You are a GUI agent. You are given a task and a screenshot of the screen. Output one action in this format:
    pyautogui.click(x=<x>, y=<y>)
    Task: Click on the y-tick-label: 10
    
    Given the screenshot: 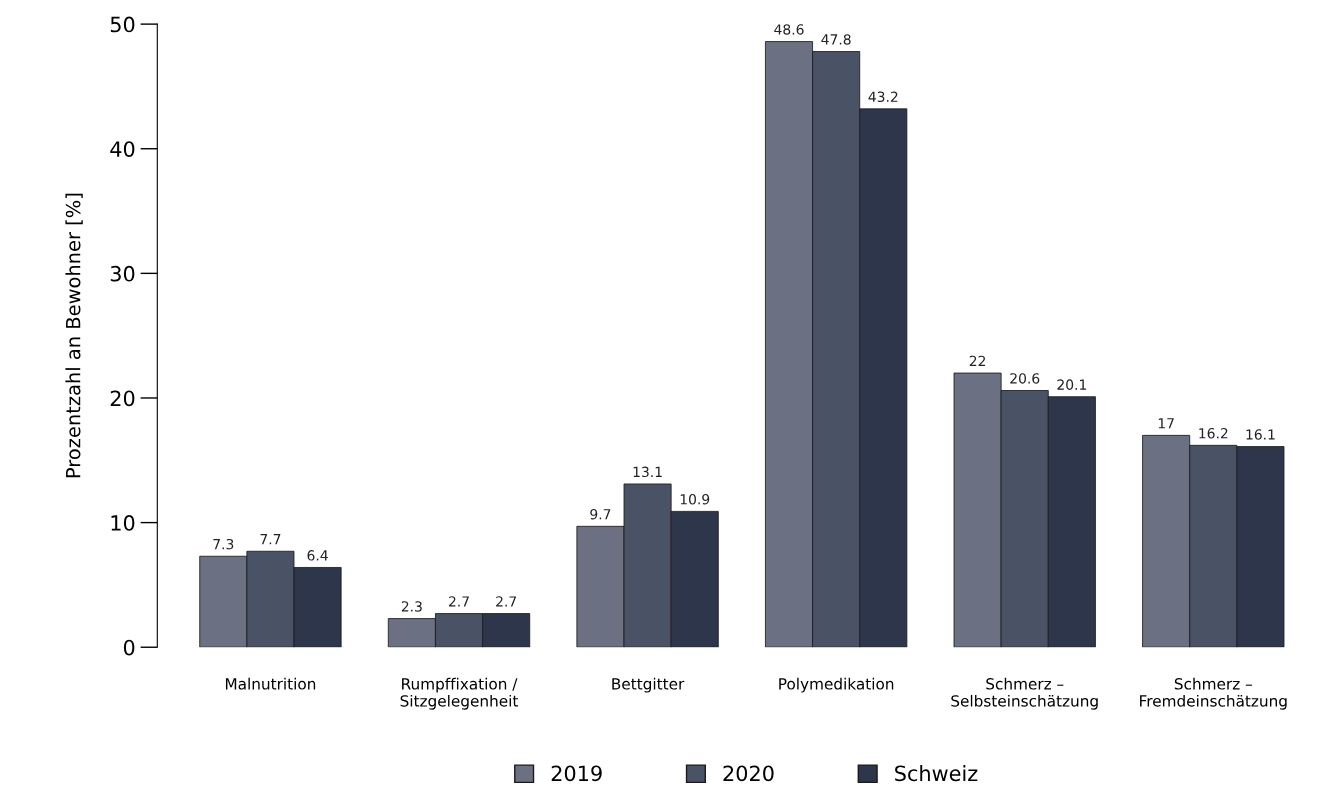 What is the action you would take?
    pyautogui.click(x=123, y=523)
    